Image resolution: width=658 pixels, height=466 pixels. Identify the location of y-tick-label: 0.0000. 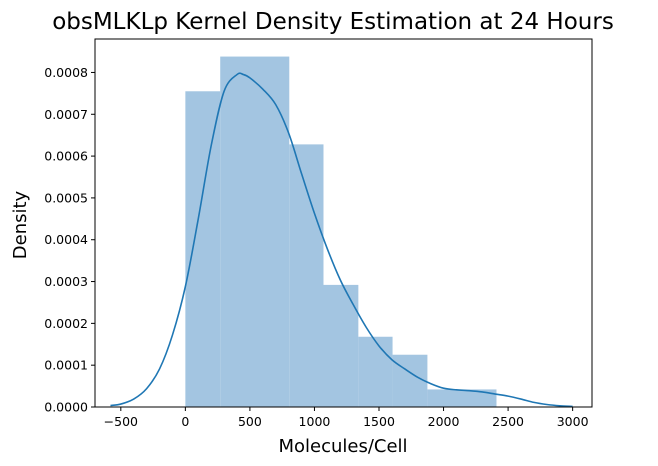
(66, 407).